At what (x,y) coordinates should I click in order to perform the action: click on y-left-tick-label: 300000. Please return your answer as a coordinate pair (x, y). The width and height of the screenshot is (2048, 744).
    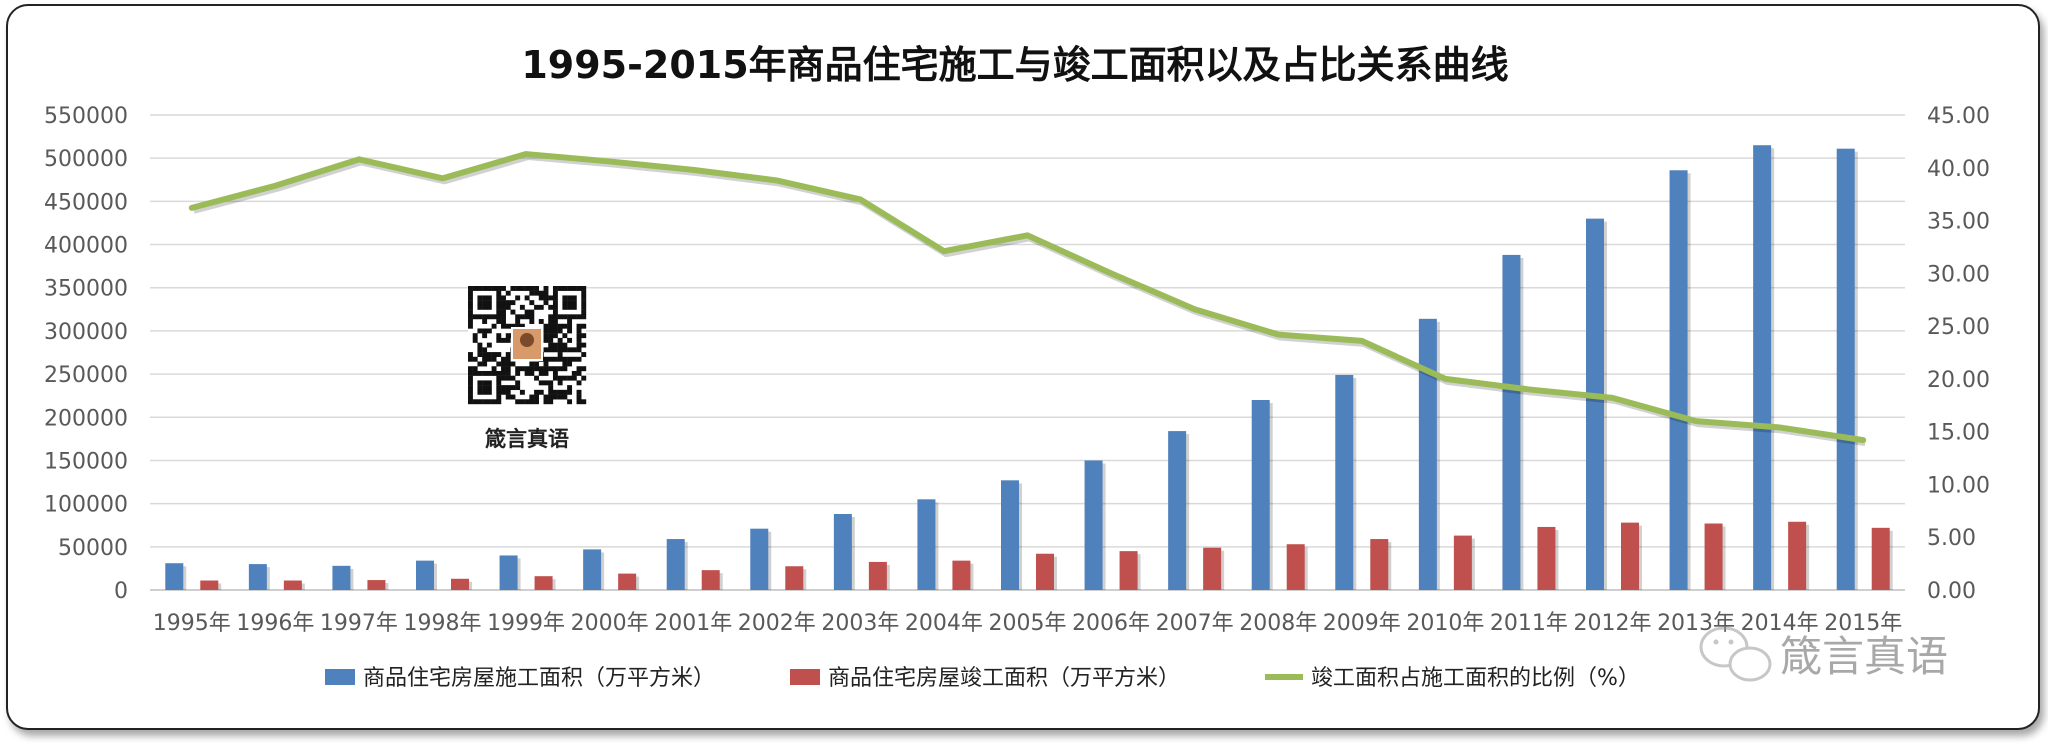
    Looking at the image, I should click on (86, 332).